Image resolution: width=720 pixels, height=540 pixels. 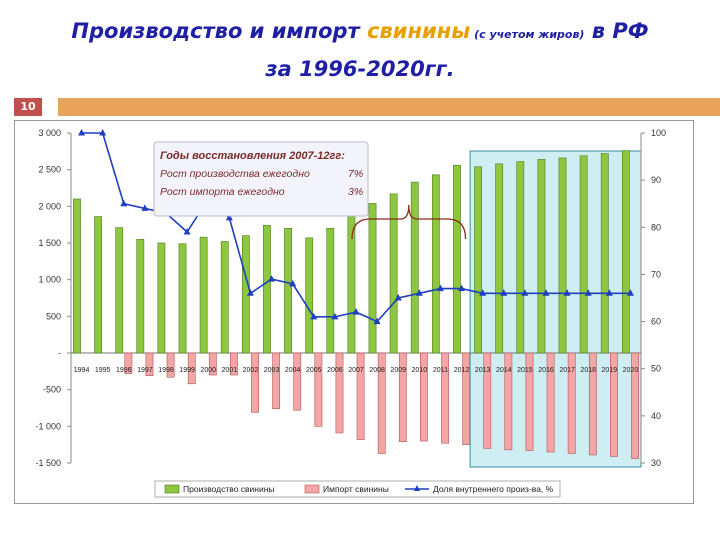 What do you see at coordinates (252, 156) in the screenshot?
I see `callout-title: Годы восстановления 2007-12гг:` at bounding box center [252, 156].